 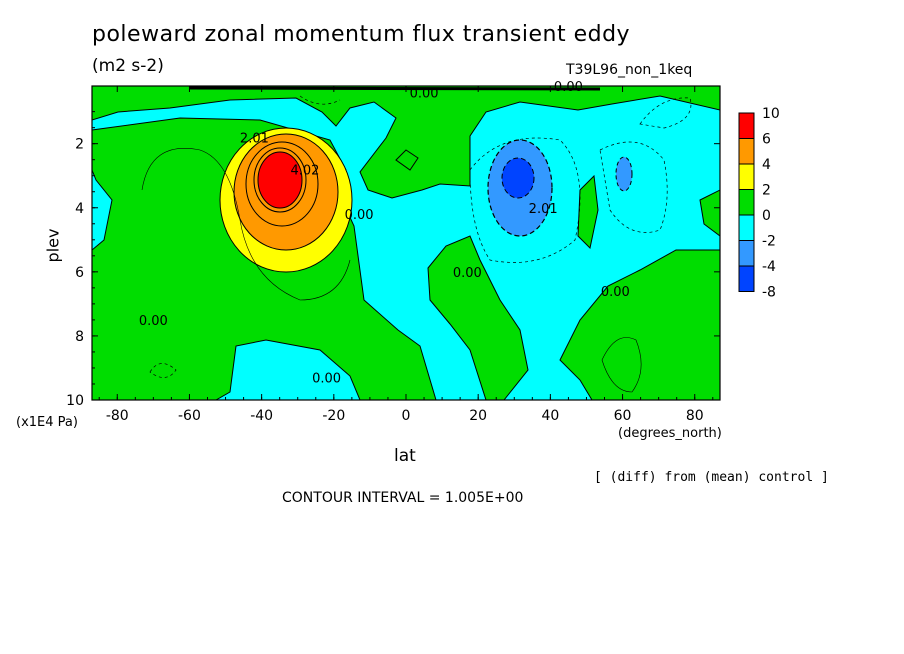 What do you see at coordinates (629, 70) in the screenshot?
I see `run-label: T39L96_non_1keq` at bounding box center [629, 70].